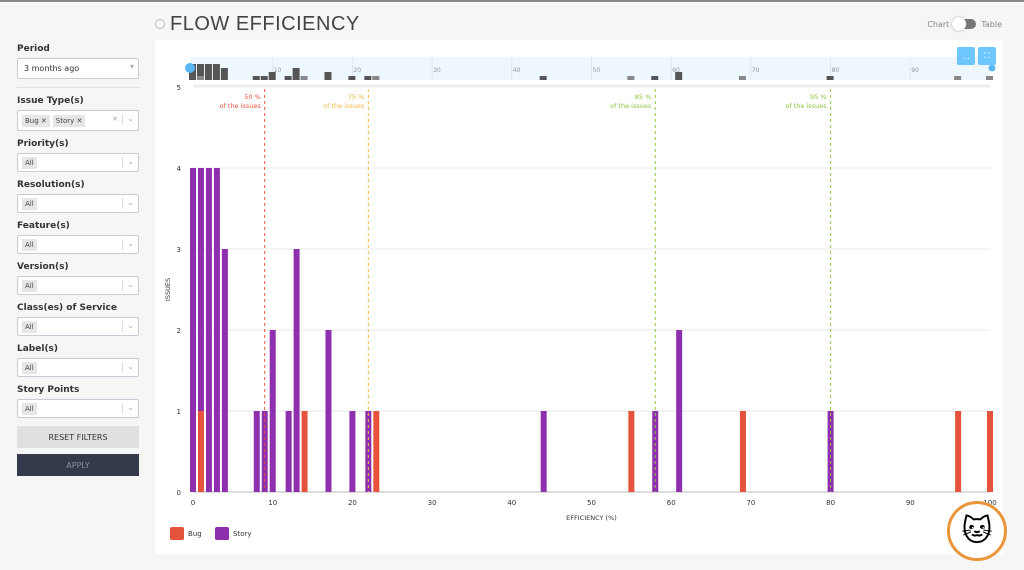 The image size is (1024, 570). I want to click on navigator, so click(590, 68).